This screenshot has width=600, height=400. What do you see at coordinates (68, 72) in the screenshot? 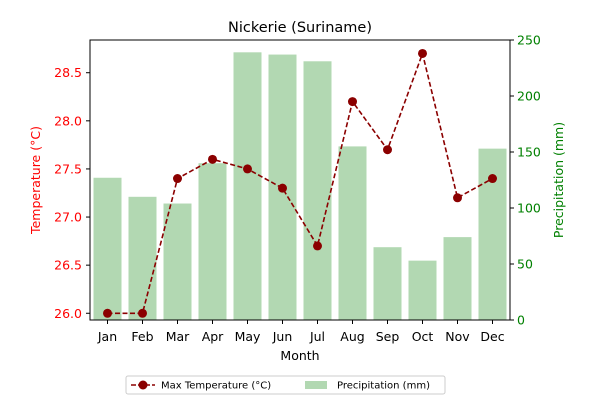
I see `left-y-tick-label: 28.5` at bounding box center [68, 72].